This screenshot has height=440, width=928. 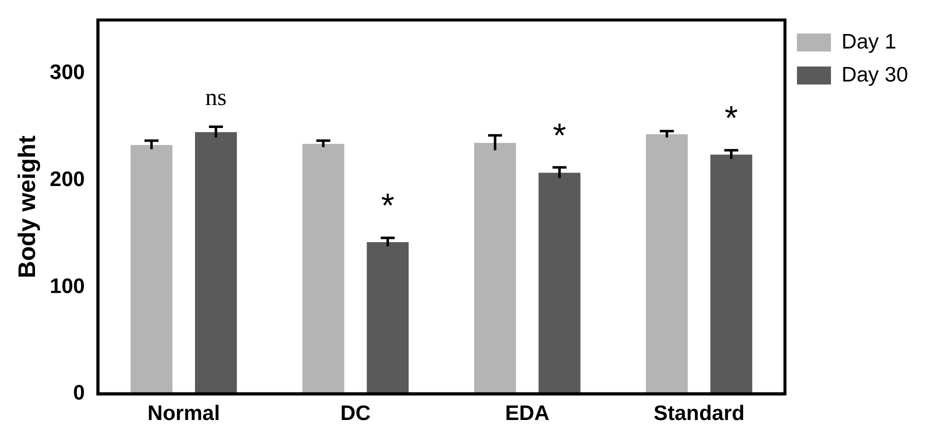 I want to click on annotation: ns, so click(x=216, y=98).